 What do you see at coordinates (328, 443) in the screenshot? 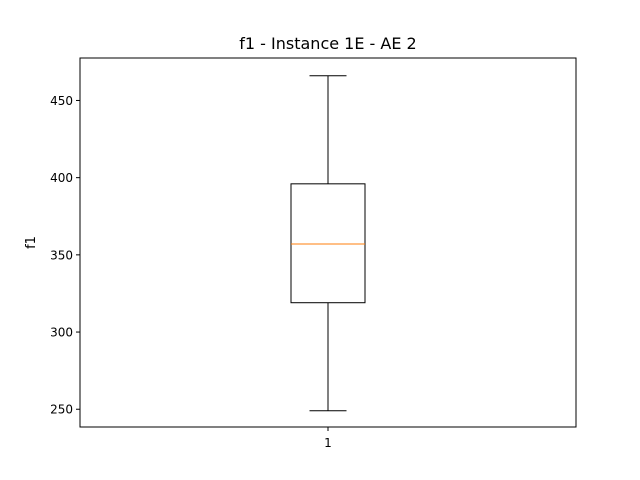
I see `x-tick-label: 1` at bounding box center [328, 443].